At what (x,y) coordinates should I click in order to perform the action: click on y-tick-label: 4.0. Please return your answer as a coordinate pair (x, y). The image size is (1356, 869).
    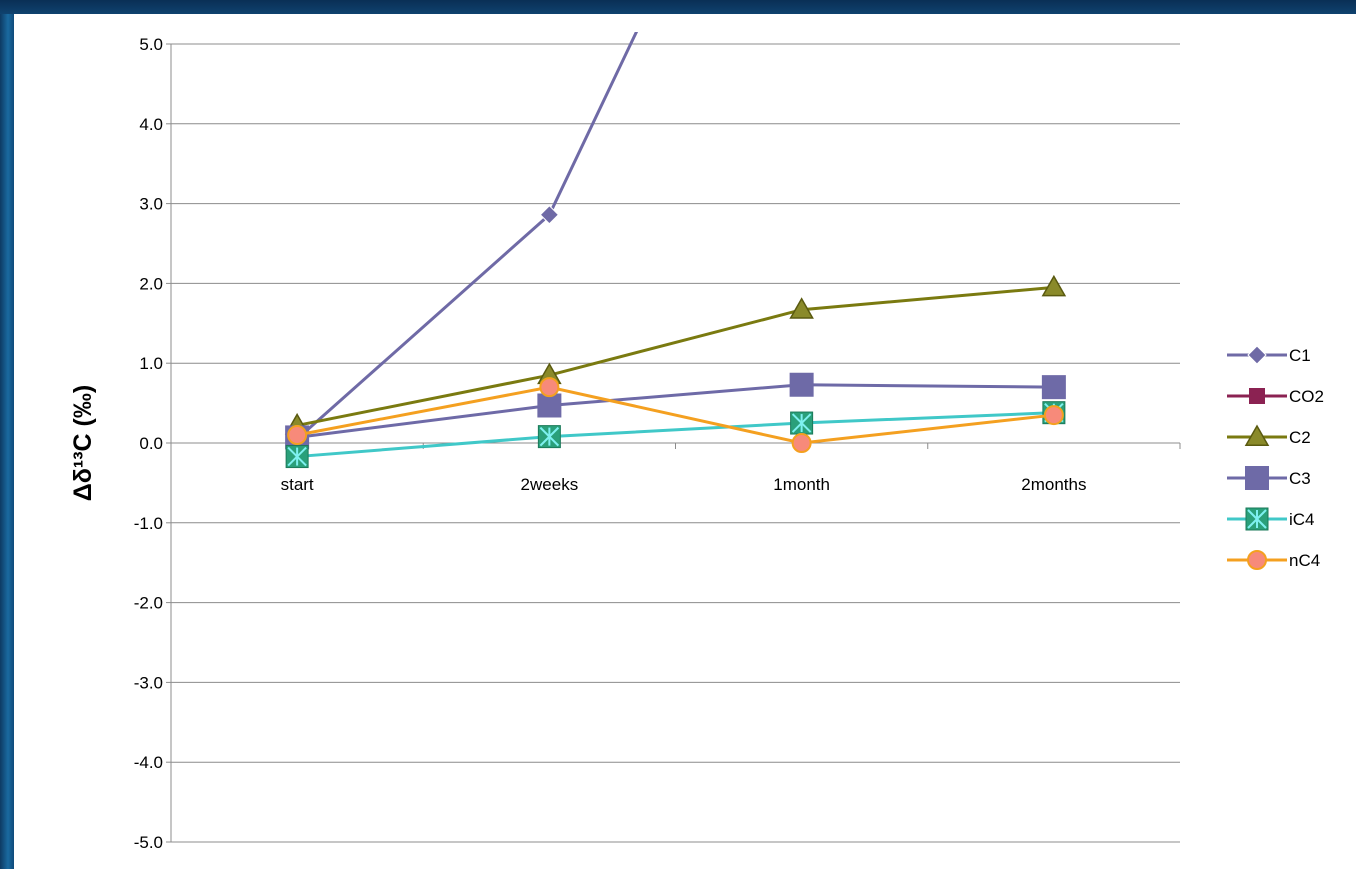
    Looking at the image, I should click on (151, 124).